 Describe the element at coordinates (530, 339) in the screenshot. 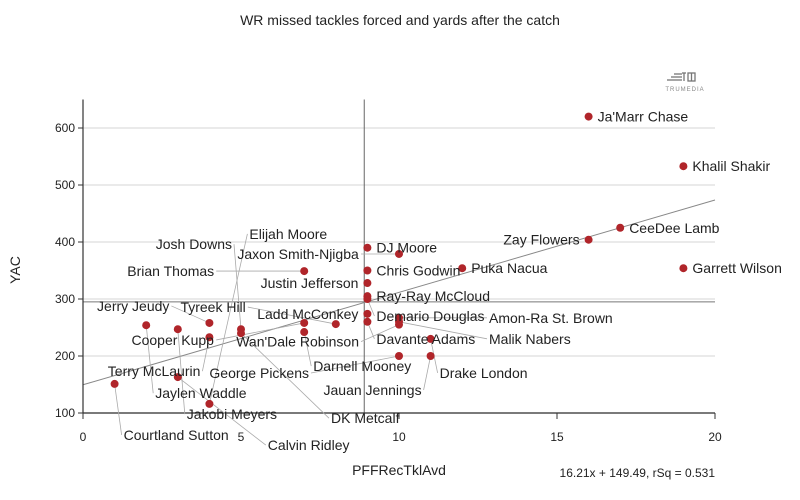

I see `point-label: Malik Nabers` at that location.